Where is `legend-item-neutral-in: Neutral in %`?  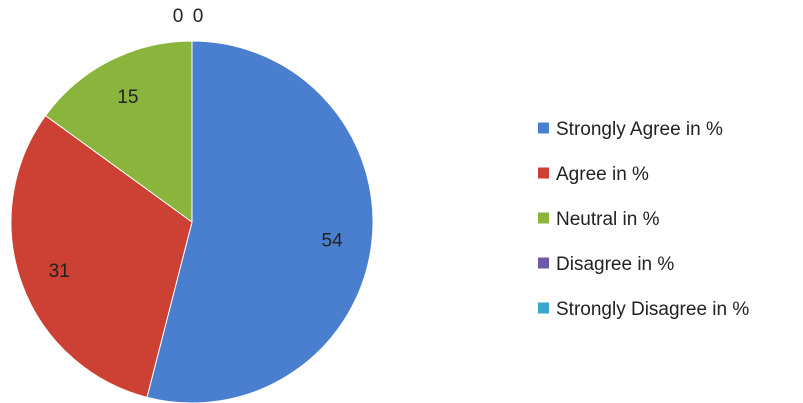
legend-item-neutral-in: Neutral in % is located at coordinates (599, 219).